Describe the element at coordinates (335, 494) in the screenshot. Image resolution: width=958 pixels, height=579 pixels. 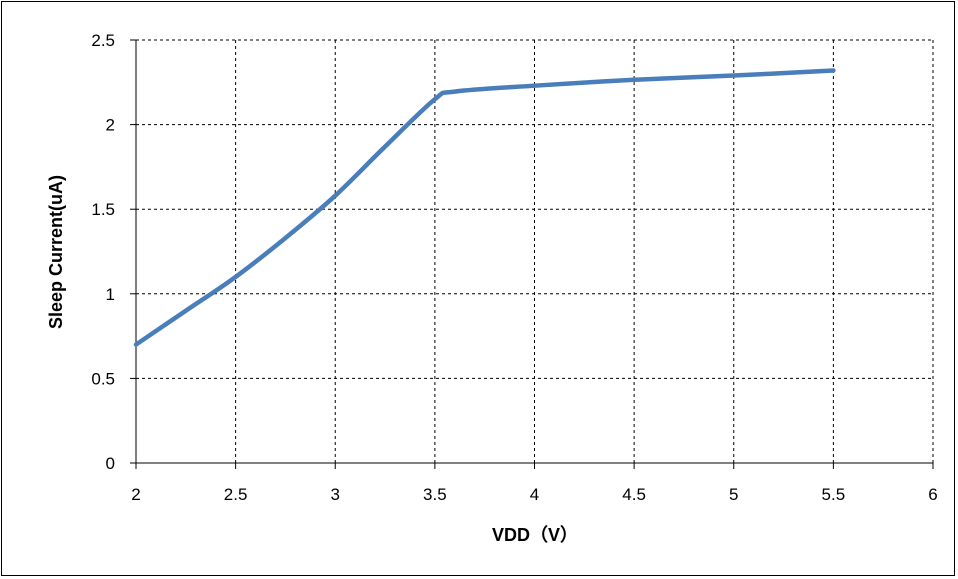
I see `x-tick-label: 3` at that location.